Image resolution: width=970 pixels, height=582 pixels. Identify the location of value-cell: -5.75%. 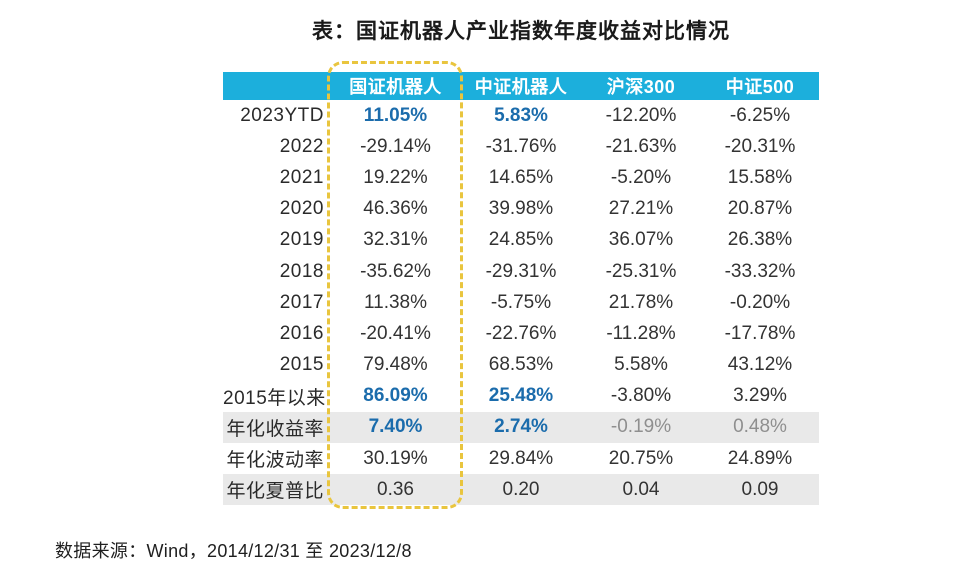
(521, 302).